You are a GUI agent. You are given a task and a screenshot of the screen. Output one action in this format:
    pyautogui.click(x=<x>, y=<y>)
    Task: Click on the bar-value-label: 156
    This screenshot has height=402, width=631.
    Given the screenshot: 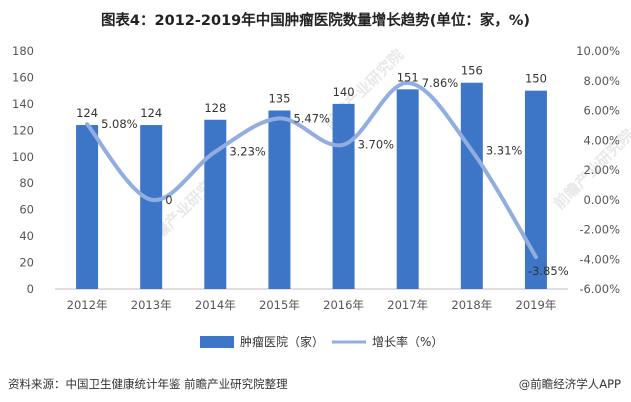 What is the action you would take?
    pyautogui.click(x=472, y=71)
    